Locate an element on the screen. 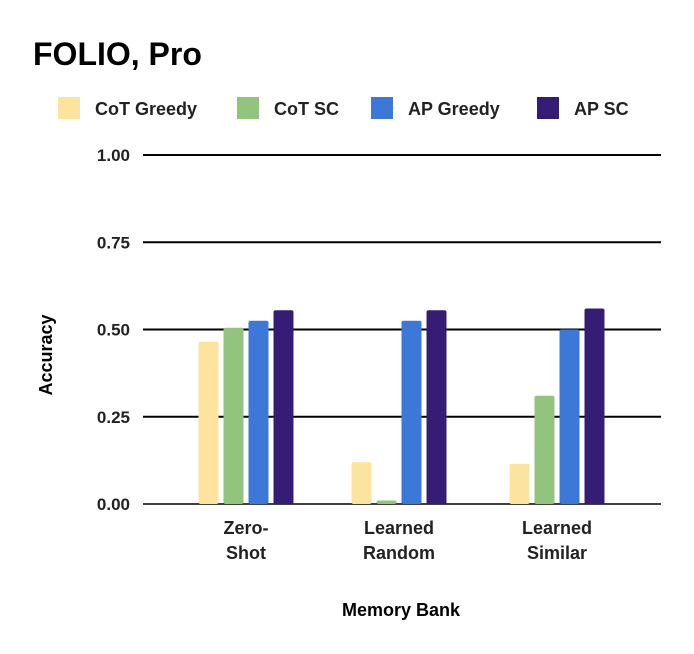 The width and height of the screenshot is (694, 654). y-axis-ticks: 0.00 0.25 0.50 0.75 1.00 is located at coordinates (113, 330).